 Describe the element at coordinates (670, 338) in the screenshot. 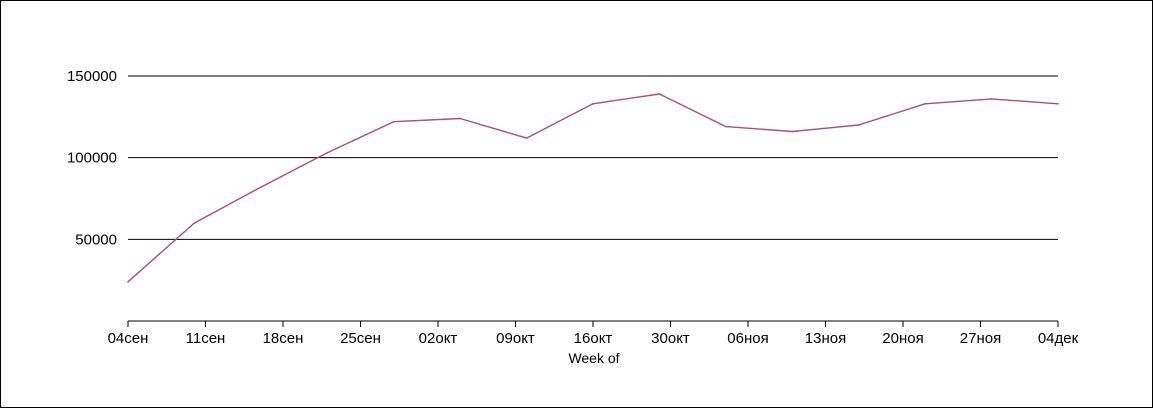

I see `x-tick-label: 30окт` at that location.